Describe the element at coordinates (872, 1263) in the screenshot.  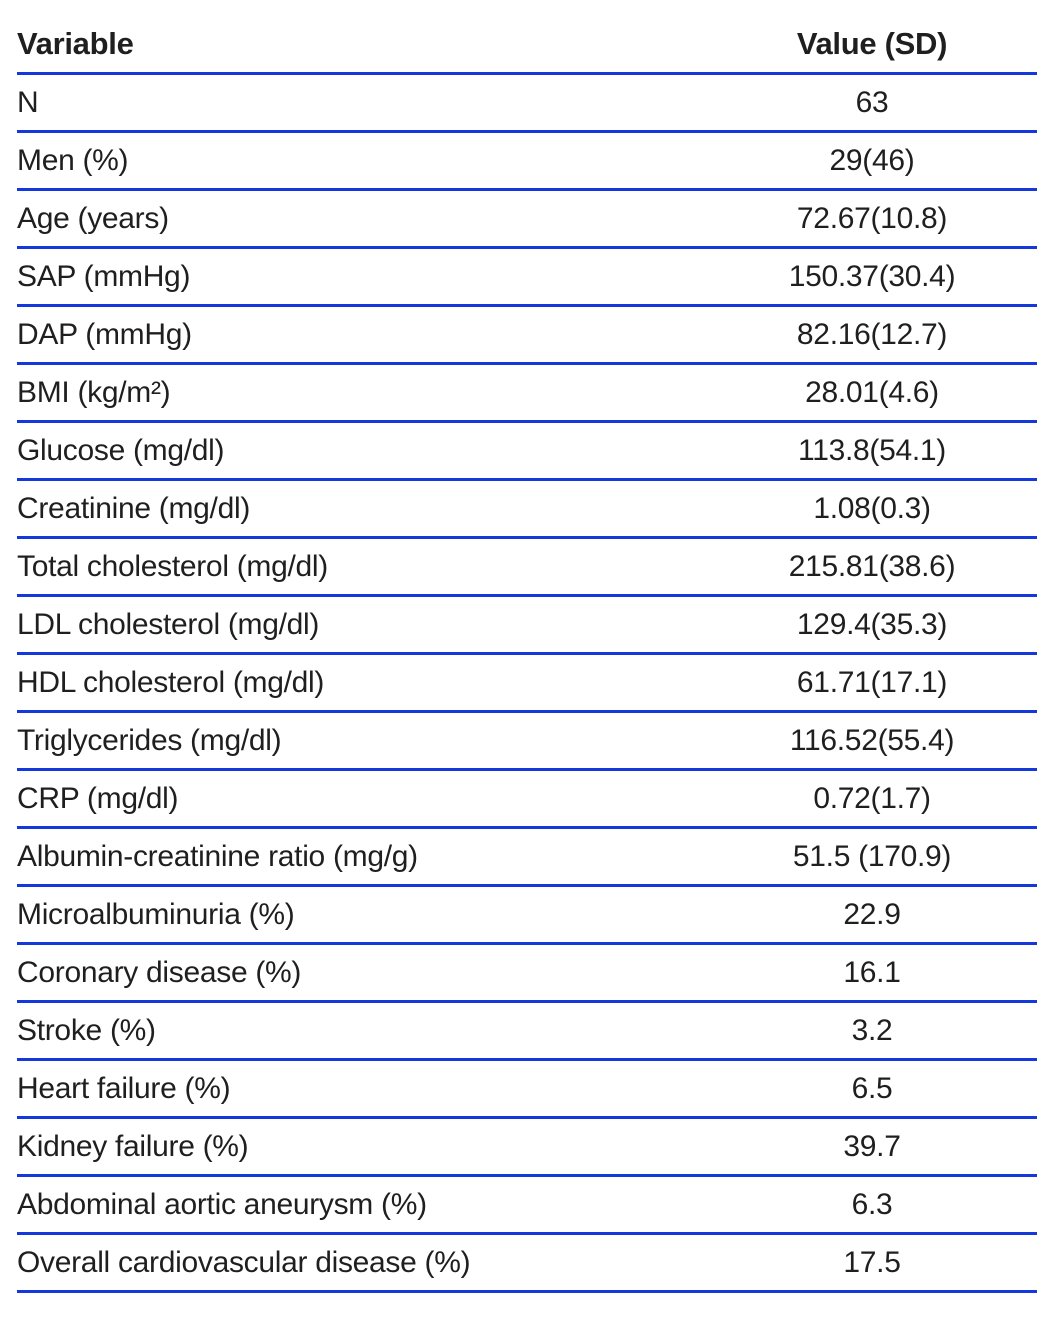
I see `value-cell: 17.5` at that location.